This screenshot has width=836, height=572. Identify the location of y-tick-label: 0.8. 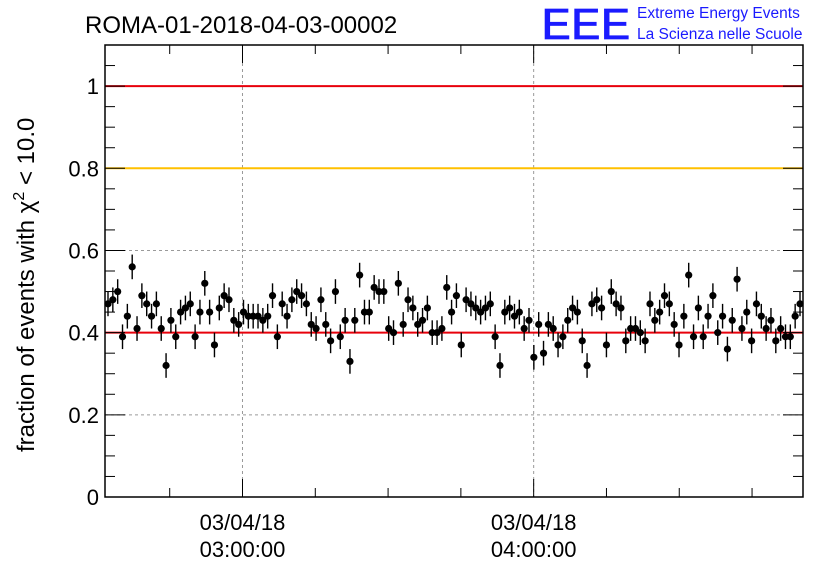
(83, 168).